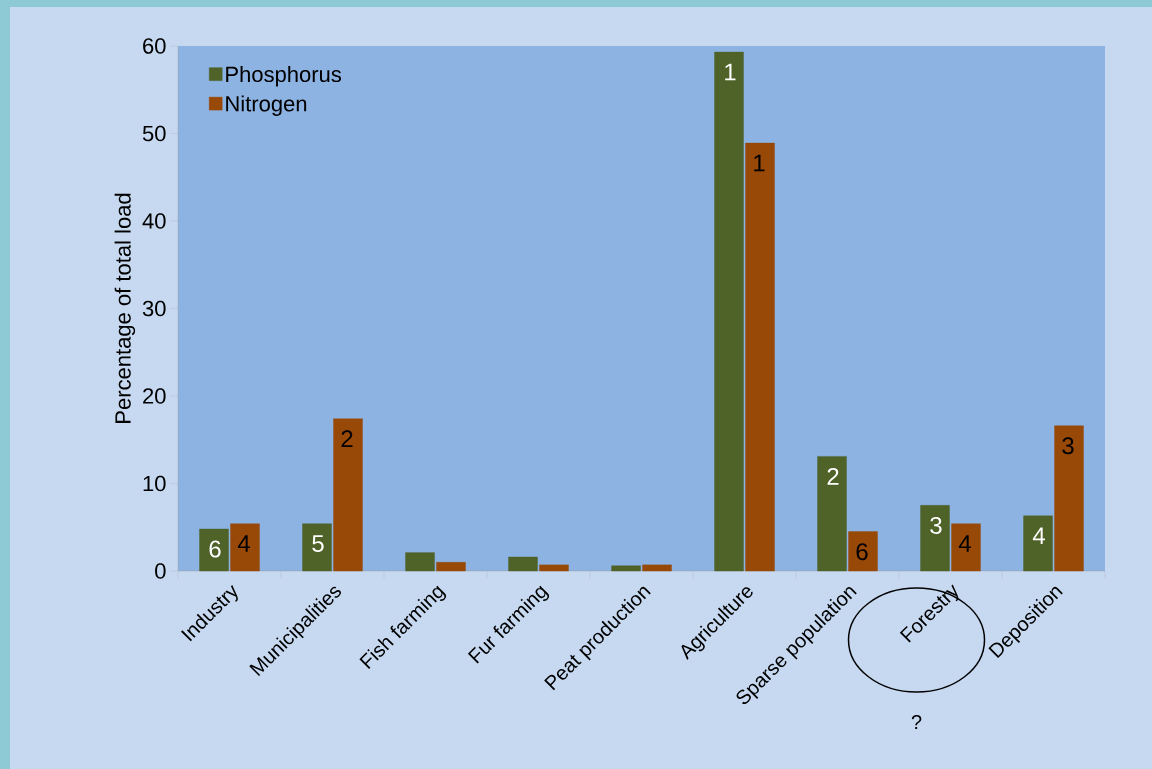  I want to click on legend-label: Phosphorus, so click(284, 76).